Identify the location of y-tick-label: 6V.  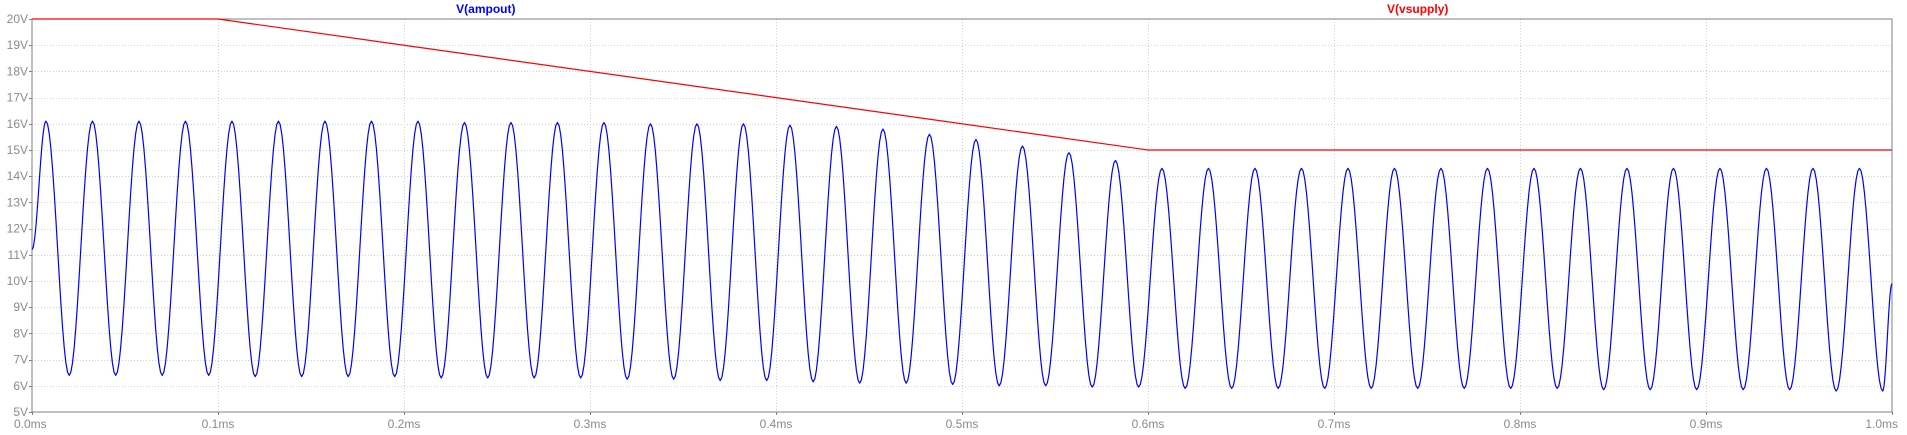
(20, 386).